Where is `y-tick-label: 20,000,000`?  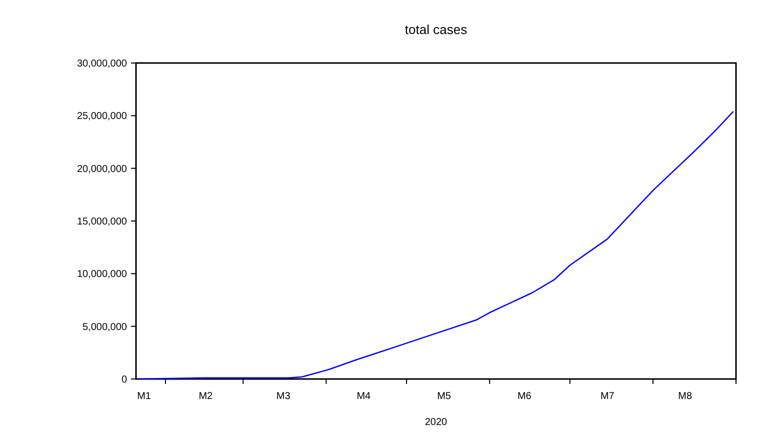 y-tick-label: 20,000,000 is located at coordinates (102, 169).